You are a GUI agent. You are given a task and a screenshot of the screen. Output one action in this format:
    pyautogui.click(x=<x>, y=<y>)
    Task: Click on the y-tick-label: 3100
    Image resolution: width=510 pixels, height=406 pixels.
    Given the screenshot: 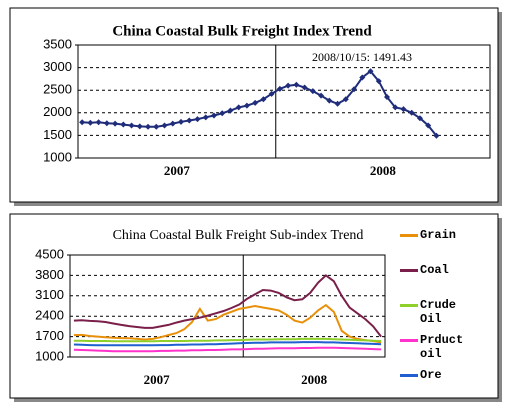 What is the action you would take?
    pyautogui.click(x=49, y=294)
    